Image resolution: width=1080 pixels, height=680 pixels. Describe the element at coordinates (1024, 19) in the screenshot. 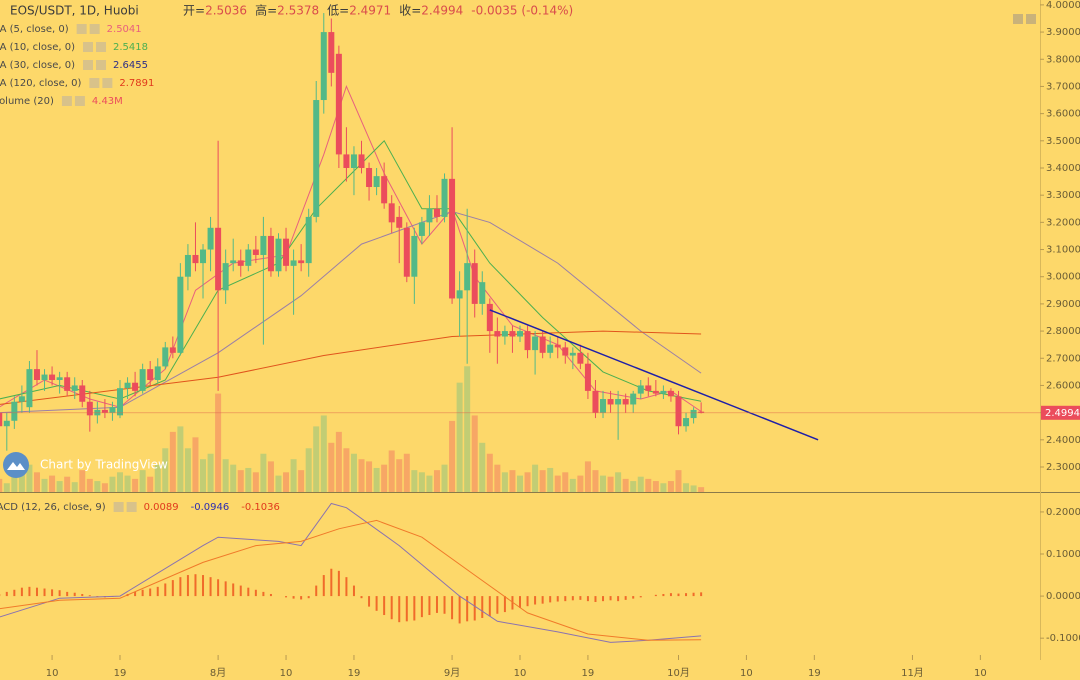

I see `pane-controls` at that location.